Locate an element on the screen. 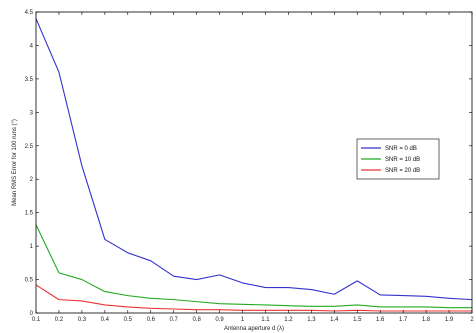  legend-item-2: SNR = 20 dB is located at coordinates (390, 171).